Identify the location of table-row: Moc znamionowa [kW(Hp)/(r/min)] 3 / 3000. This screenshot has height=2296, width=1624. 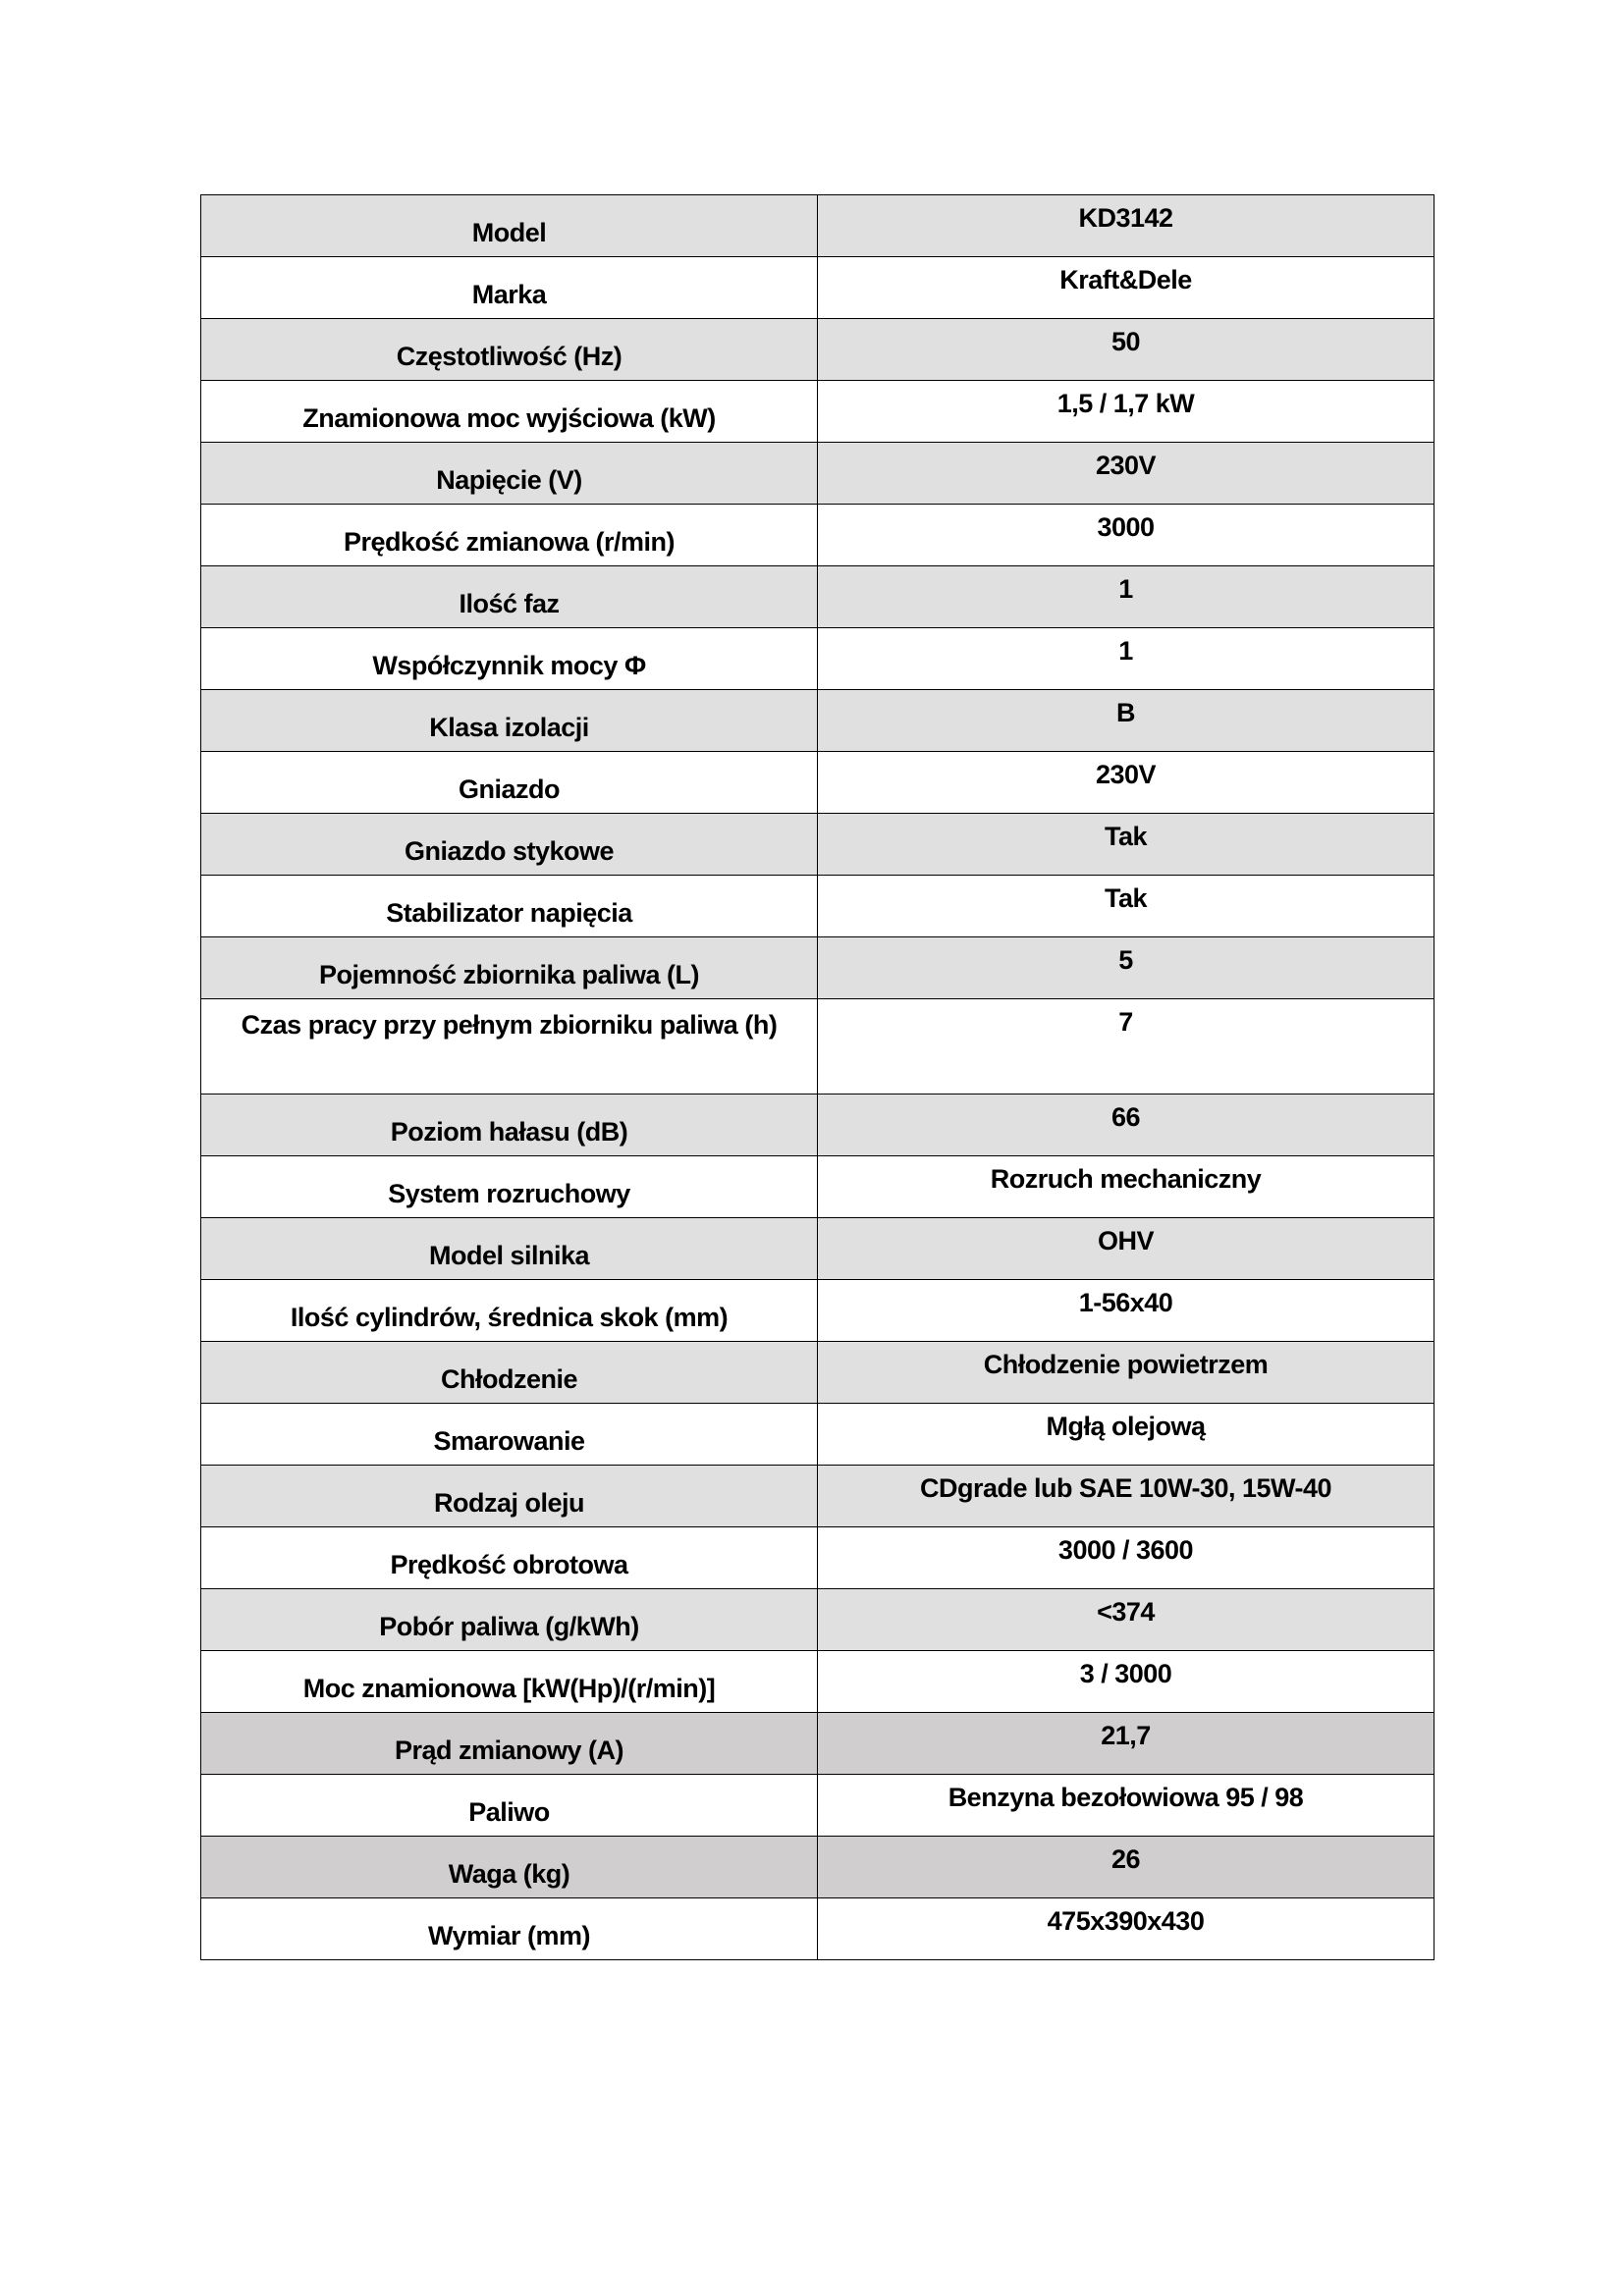
(817, 1681).